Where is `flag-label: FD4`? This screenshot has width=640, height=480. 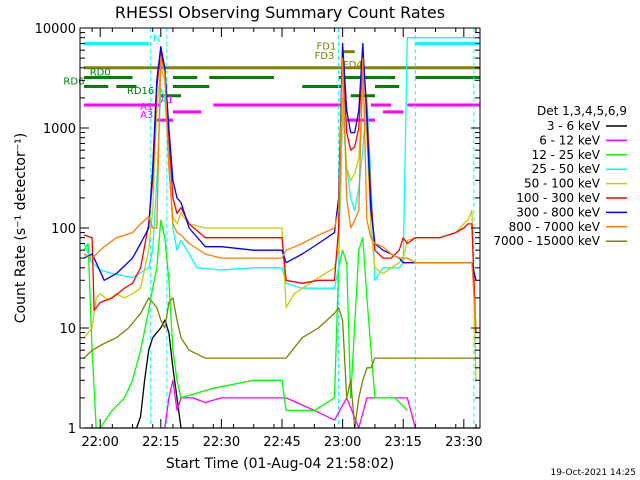 flag-label: FD4 is located at coordinates (353, 65).